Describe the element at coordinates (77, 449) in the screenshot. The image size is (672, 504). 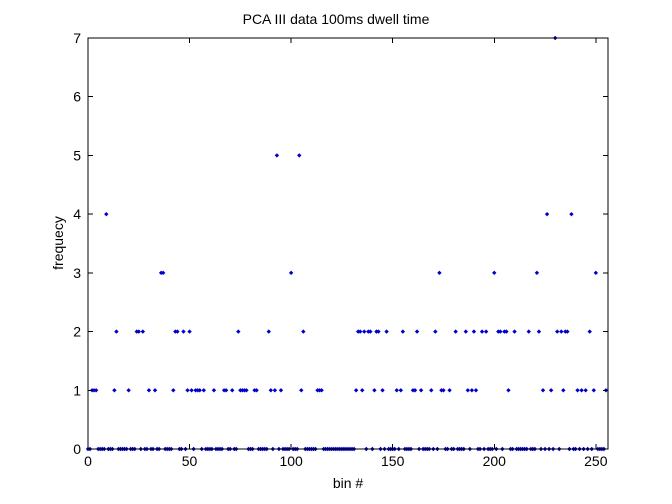
I see `y-tick-label: 0` at that location.